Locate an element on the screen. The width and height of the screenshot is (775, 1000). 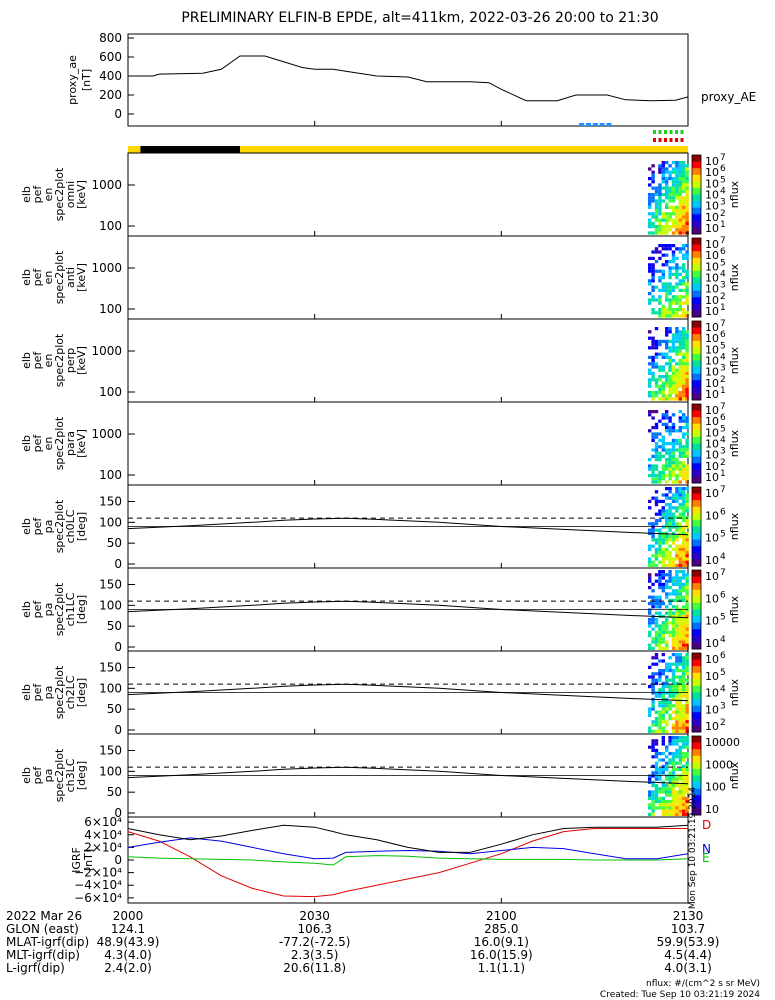
colorbar-tick-exponent: 1 is located at coordinates (723, 225).